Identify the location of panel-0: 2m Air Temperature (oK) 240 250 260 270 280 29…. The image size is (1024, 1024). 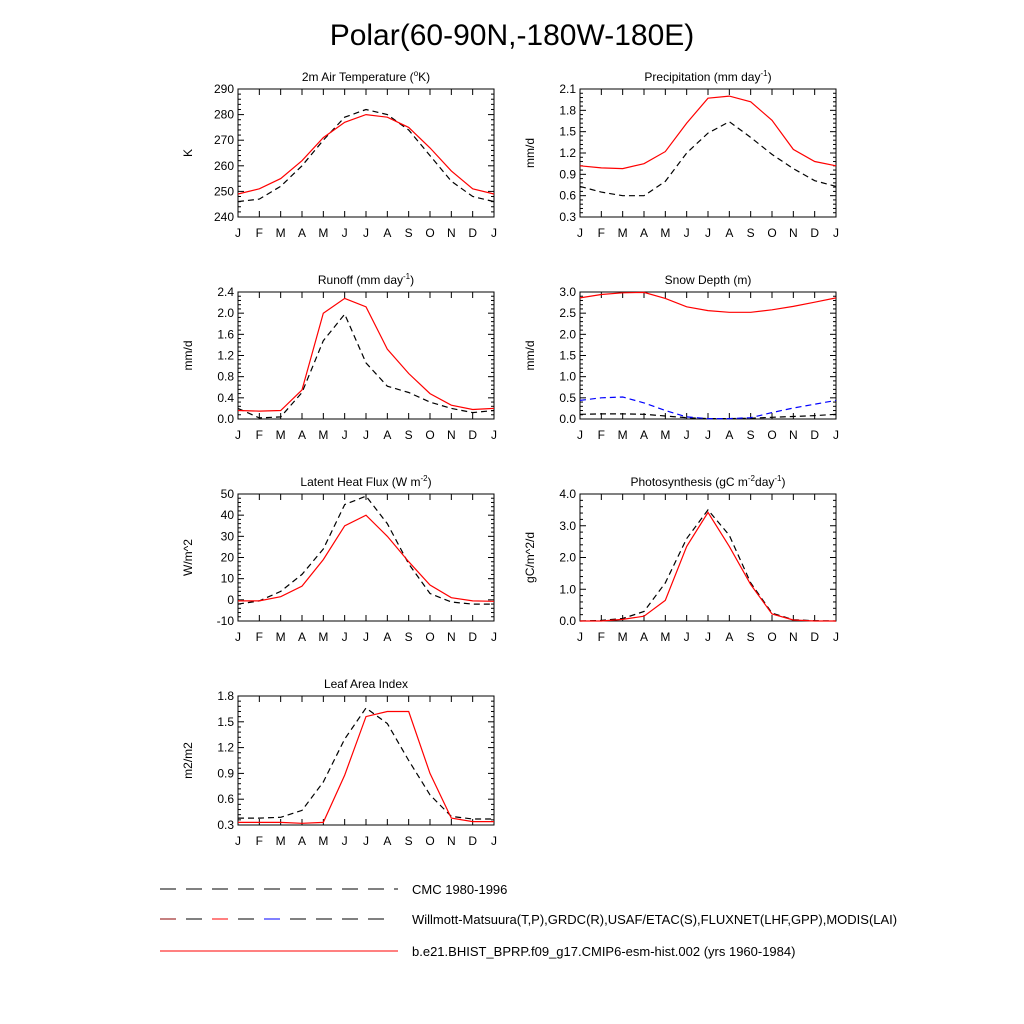
(339, 154).